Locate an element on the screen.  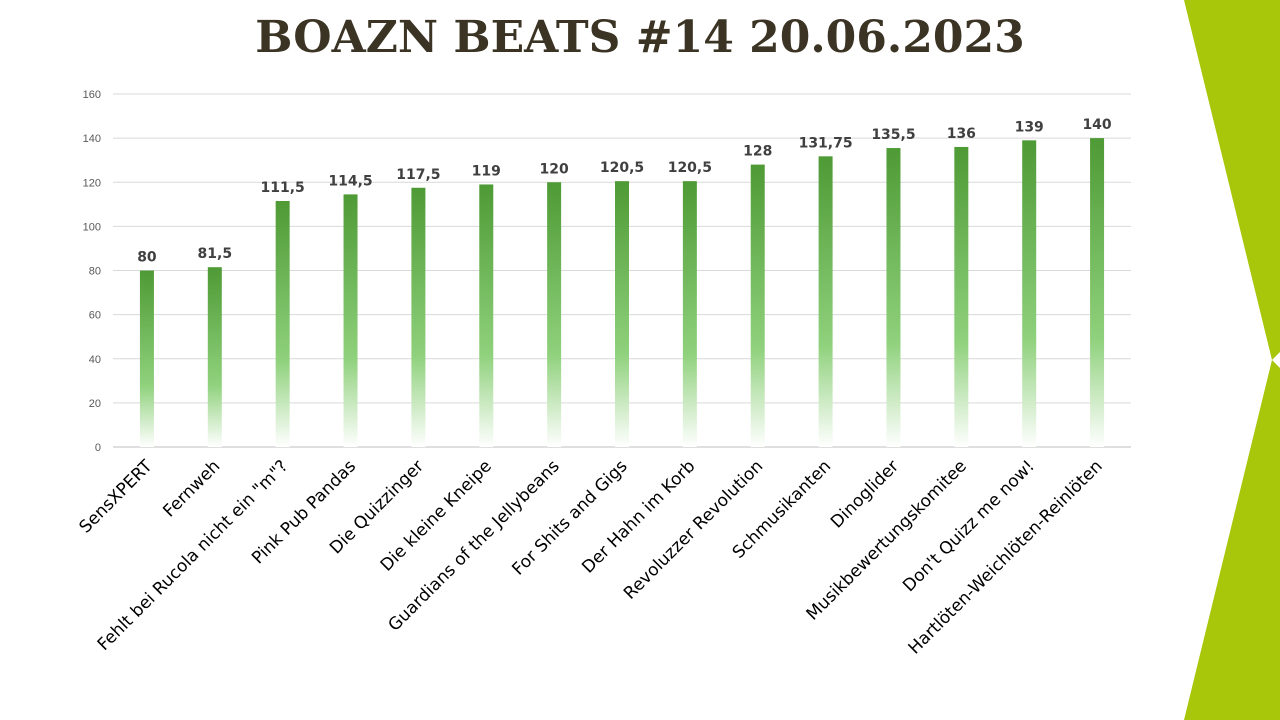
data-label: 131,75 is located at coordinates (826, 143).